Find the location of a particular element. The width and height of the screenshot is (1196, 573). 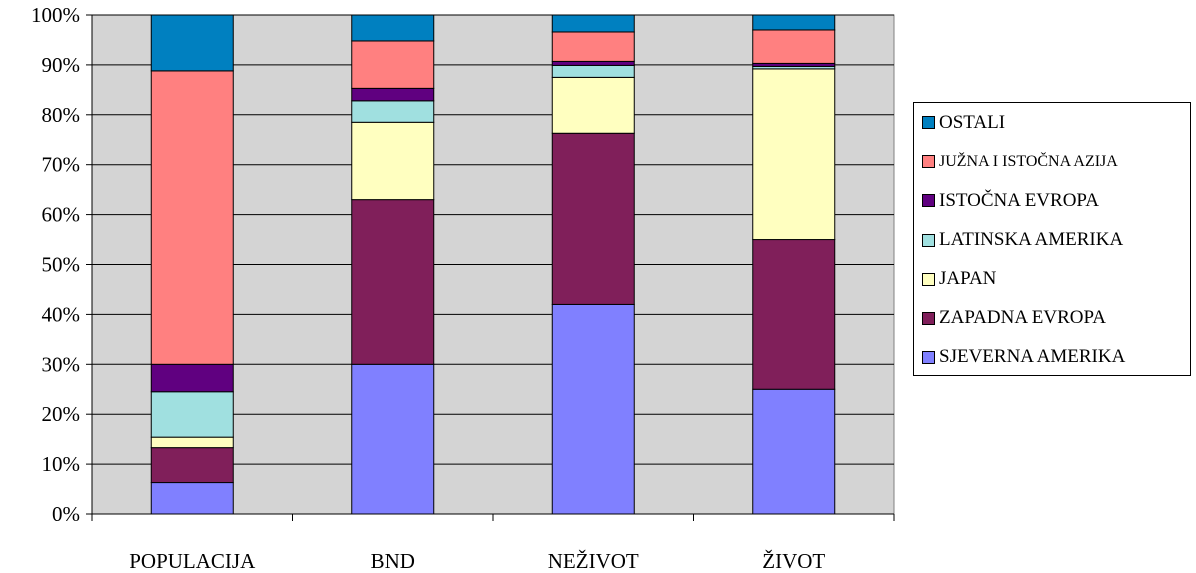

y-tick-label: 10% is located at coordinates (61, 464).